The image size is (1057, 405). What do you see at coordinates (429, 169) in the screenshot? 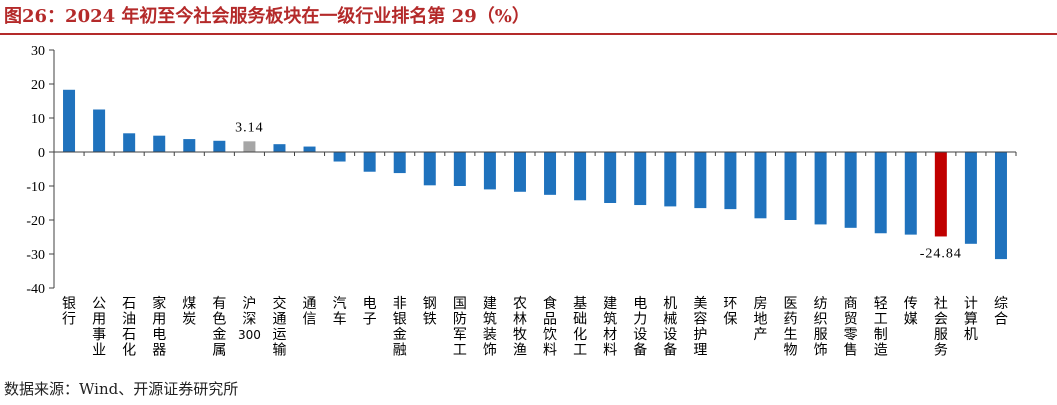
I see `bar-钢铁` at bounding box center [429, 169].